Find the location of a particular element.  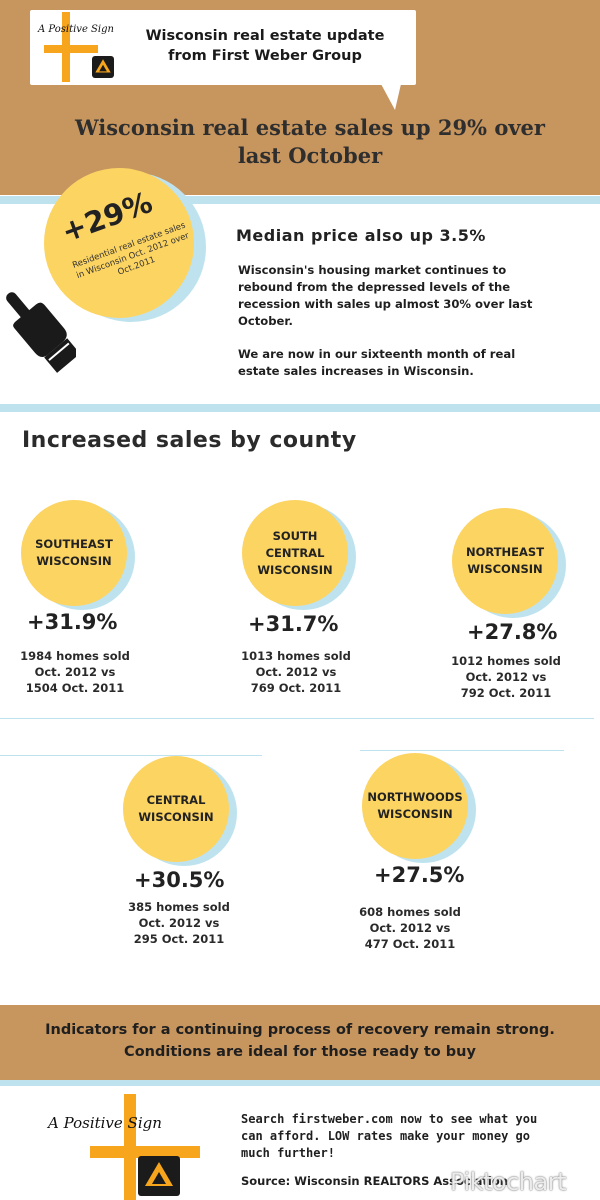

county-detail-line-1: 1984 homes sold is located at coordinates (75, 656).